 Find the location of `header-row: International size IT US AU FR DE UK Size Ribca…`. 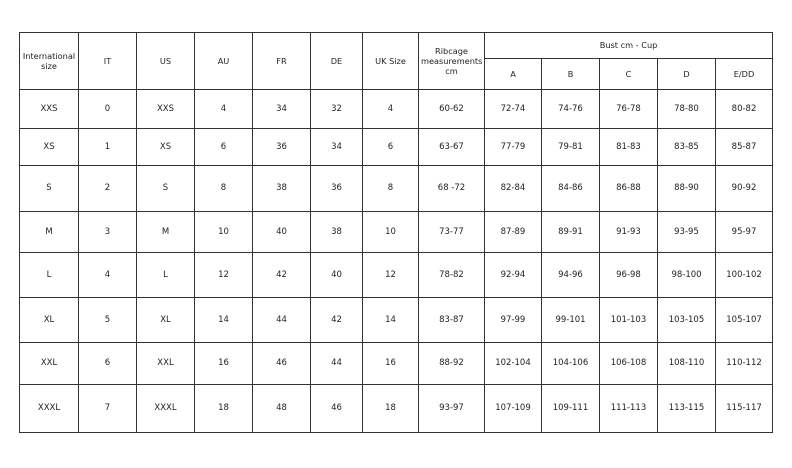

header-row: International size IT US AU FR DE UK Size Ribca… is located at coordinates (396, 61).